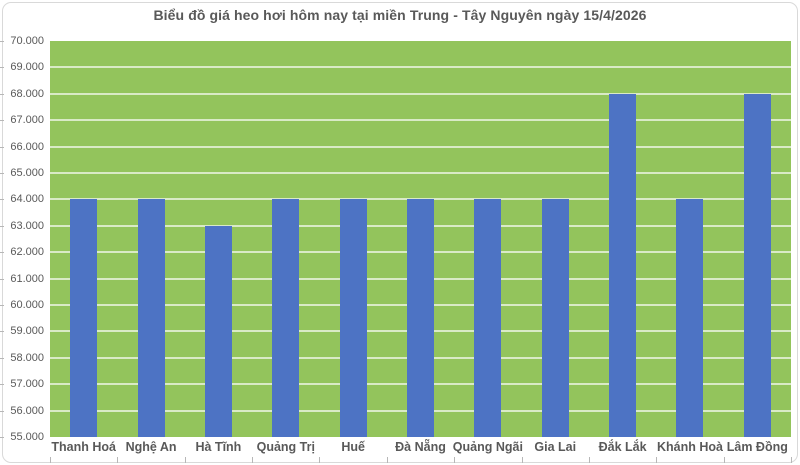 The height and width of the screenshot is (465, 800). Describe the element at coordinates (27, 199) in the screenshot. I see `y-tick-label: 64.000` at that location.